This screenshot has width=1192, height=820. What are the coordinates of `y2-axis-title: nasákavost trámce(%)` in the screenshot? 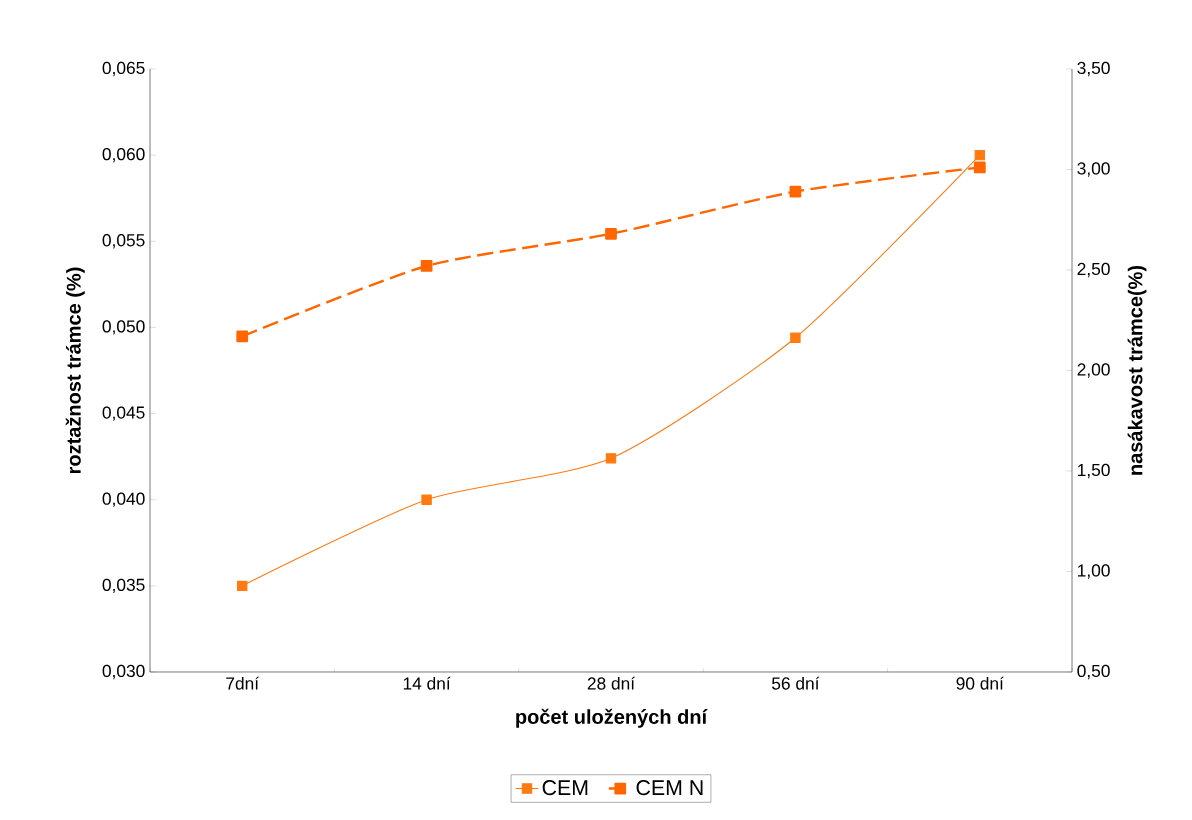 It's located at (1137, 370).